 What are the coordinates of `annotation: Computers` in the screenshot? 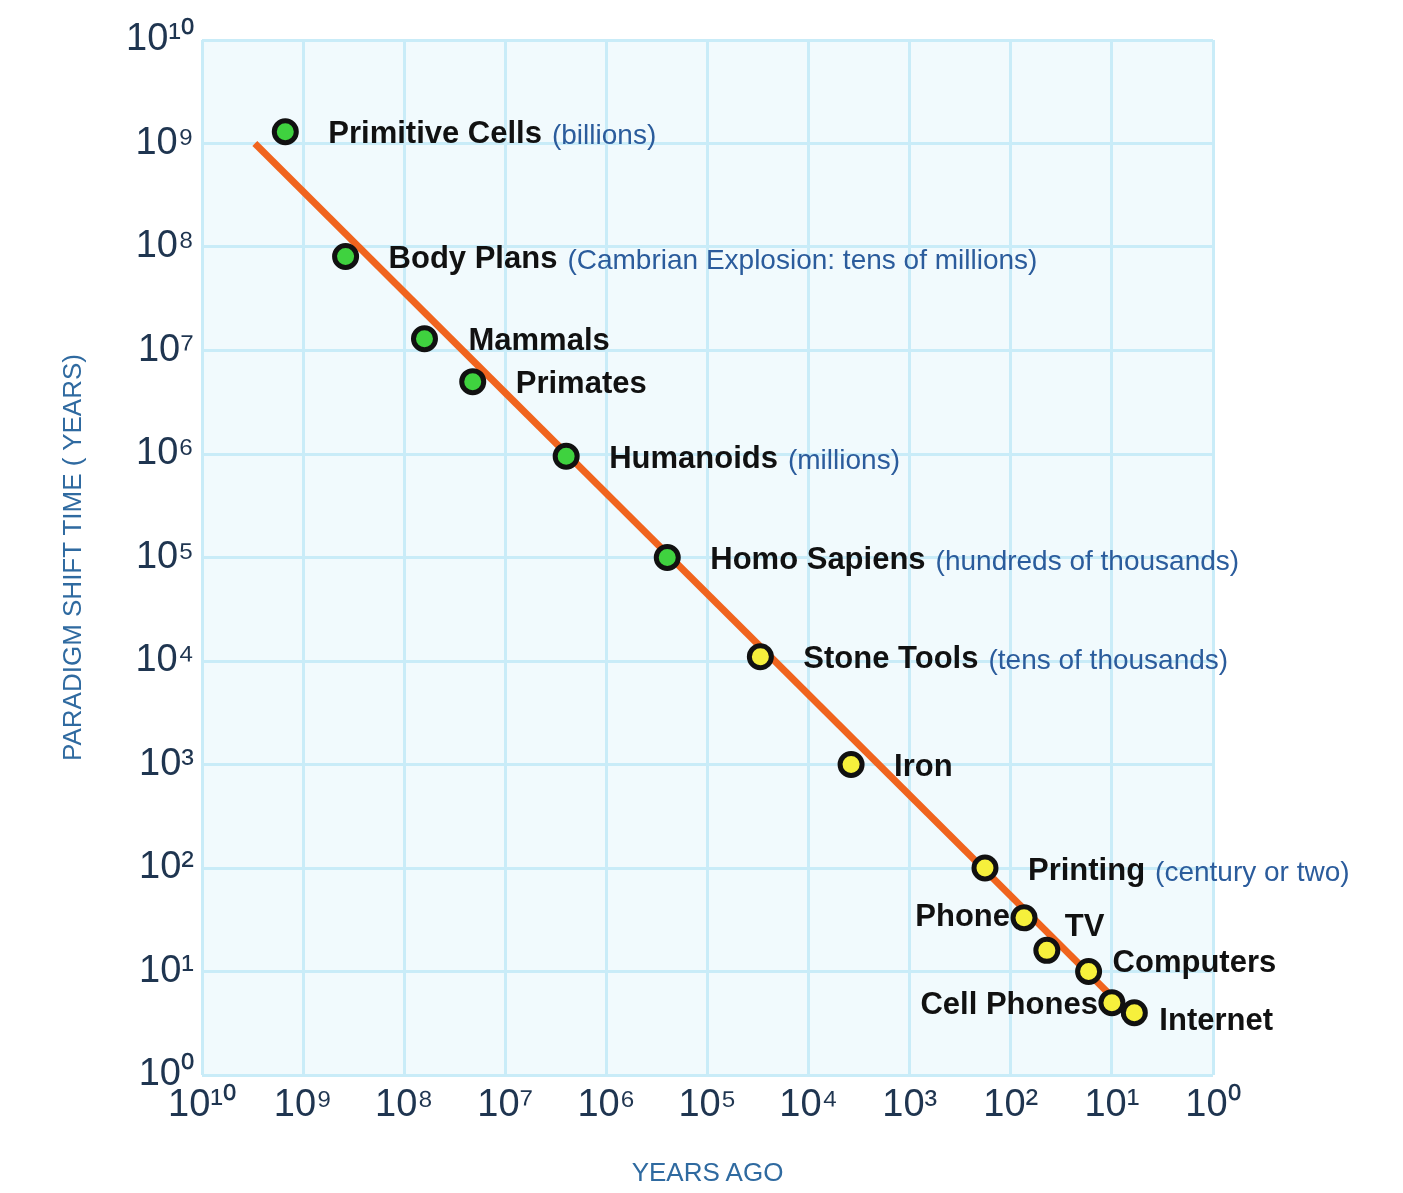 It's located at (1194, 962).